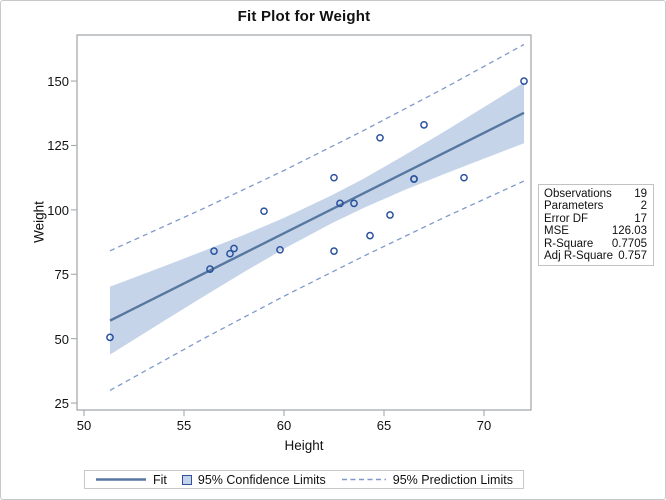 This screenshot has height=500, width=666. I want to click on stat-row-error-df: Error DF 17, so click(595, 219).